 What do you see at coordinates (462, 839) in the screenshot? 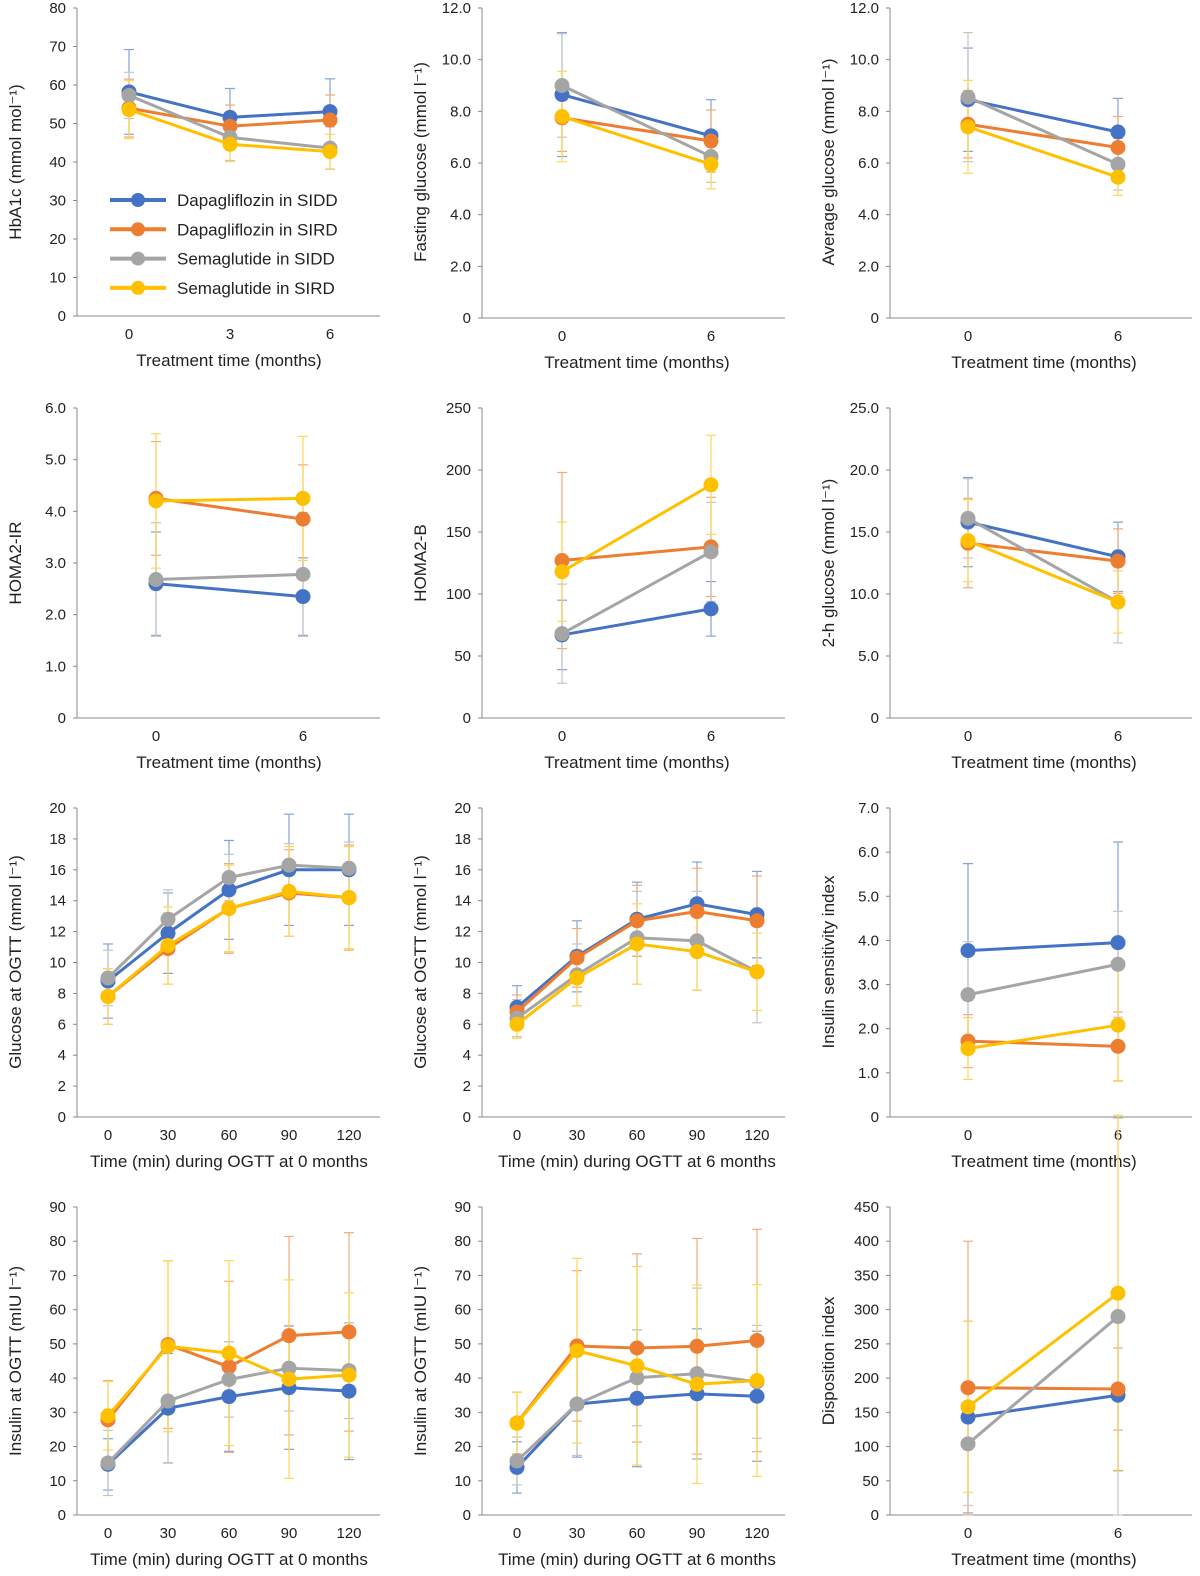
I see `y-tick-label: 18` at bounding box center [462, 839].